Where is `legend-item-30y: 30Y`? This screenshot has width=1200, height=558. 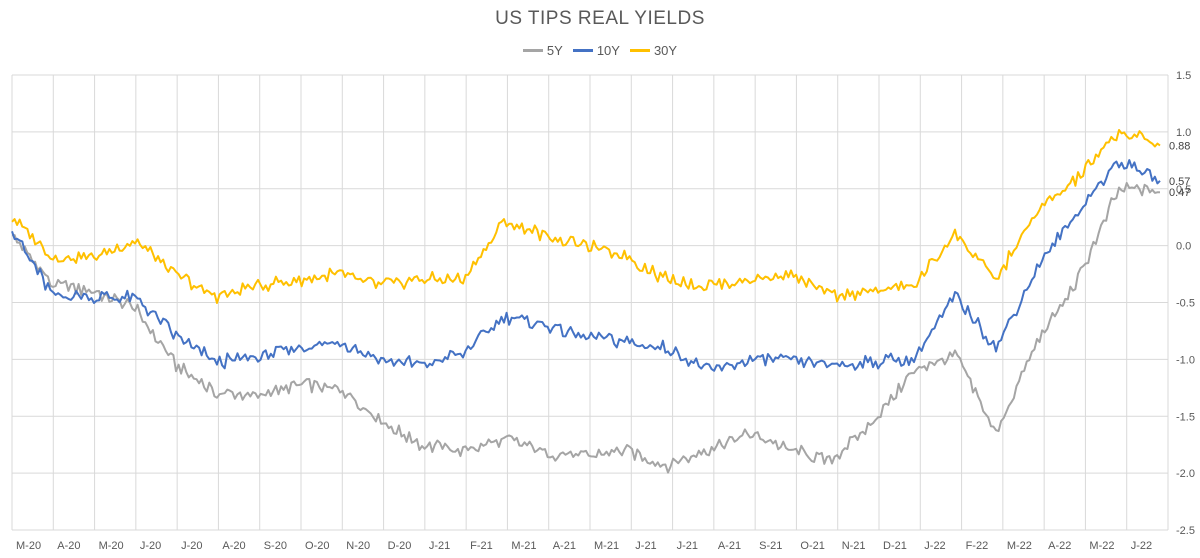 legend-item-30y: 30Y is located at coordinates (653, 50).